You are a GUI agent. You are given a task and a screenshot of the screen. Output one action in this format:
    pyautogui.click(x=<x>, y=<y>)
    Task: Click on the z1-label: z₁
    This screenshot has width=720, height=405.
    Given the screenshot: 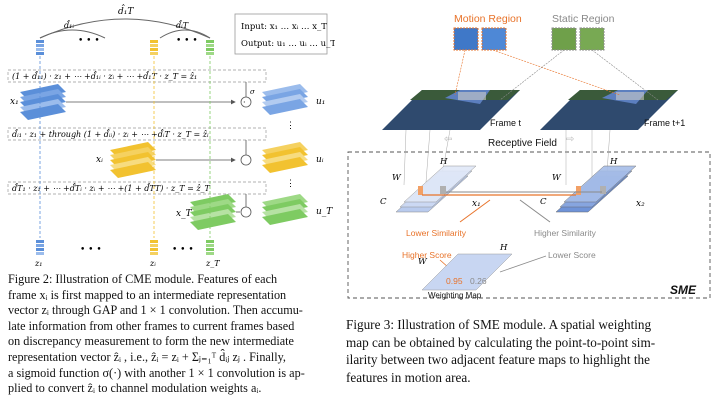 What is the action you would take?
    pyautogui.click(x=38, y=263)
    